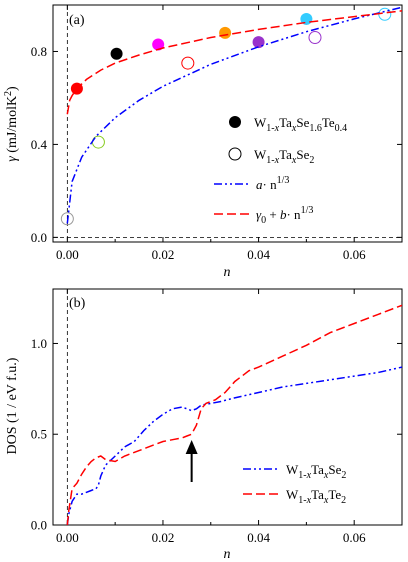 This screenshot has width=408, height=562. I want to click on panel-label-a: (a), so click(77, 20).